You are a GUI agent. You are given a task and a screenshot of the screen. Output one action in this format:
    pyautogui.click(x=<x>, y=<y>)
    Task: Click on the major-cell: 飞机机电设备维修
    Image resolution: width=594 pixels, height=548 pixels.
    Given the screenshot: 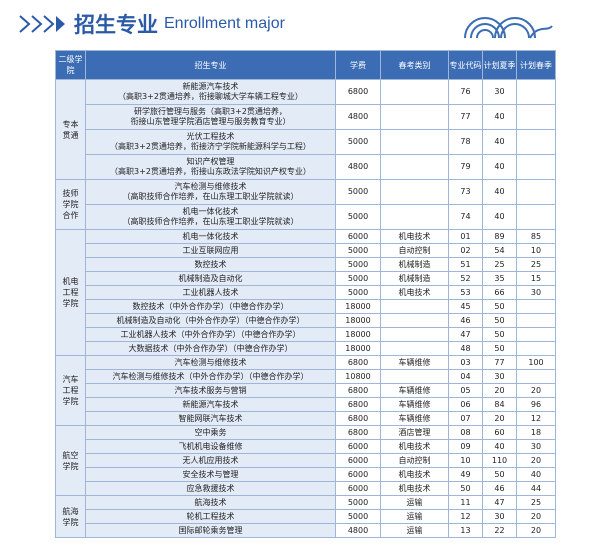 What is the action you would take?
    pyautogui.click(x=210, y=446)
    